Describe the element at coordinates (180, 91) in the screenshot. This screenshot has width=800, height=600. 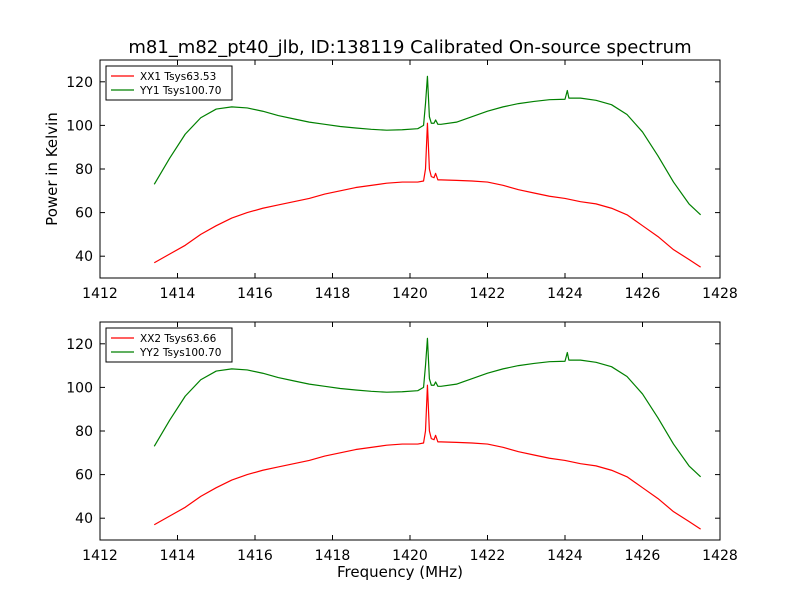
I see `legend-label: YY1 Tsys100.70` at that location.